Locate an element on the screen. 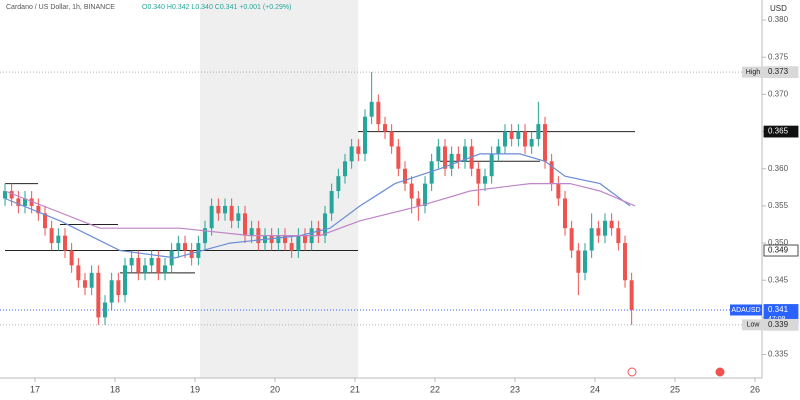 This screenshot has height=400, width=800. price-badge-label: Low is located at coordinates (754, 325).